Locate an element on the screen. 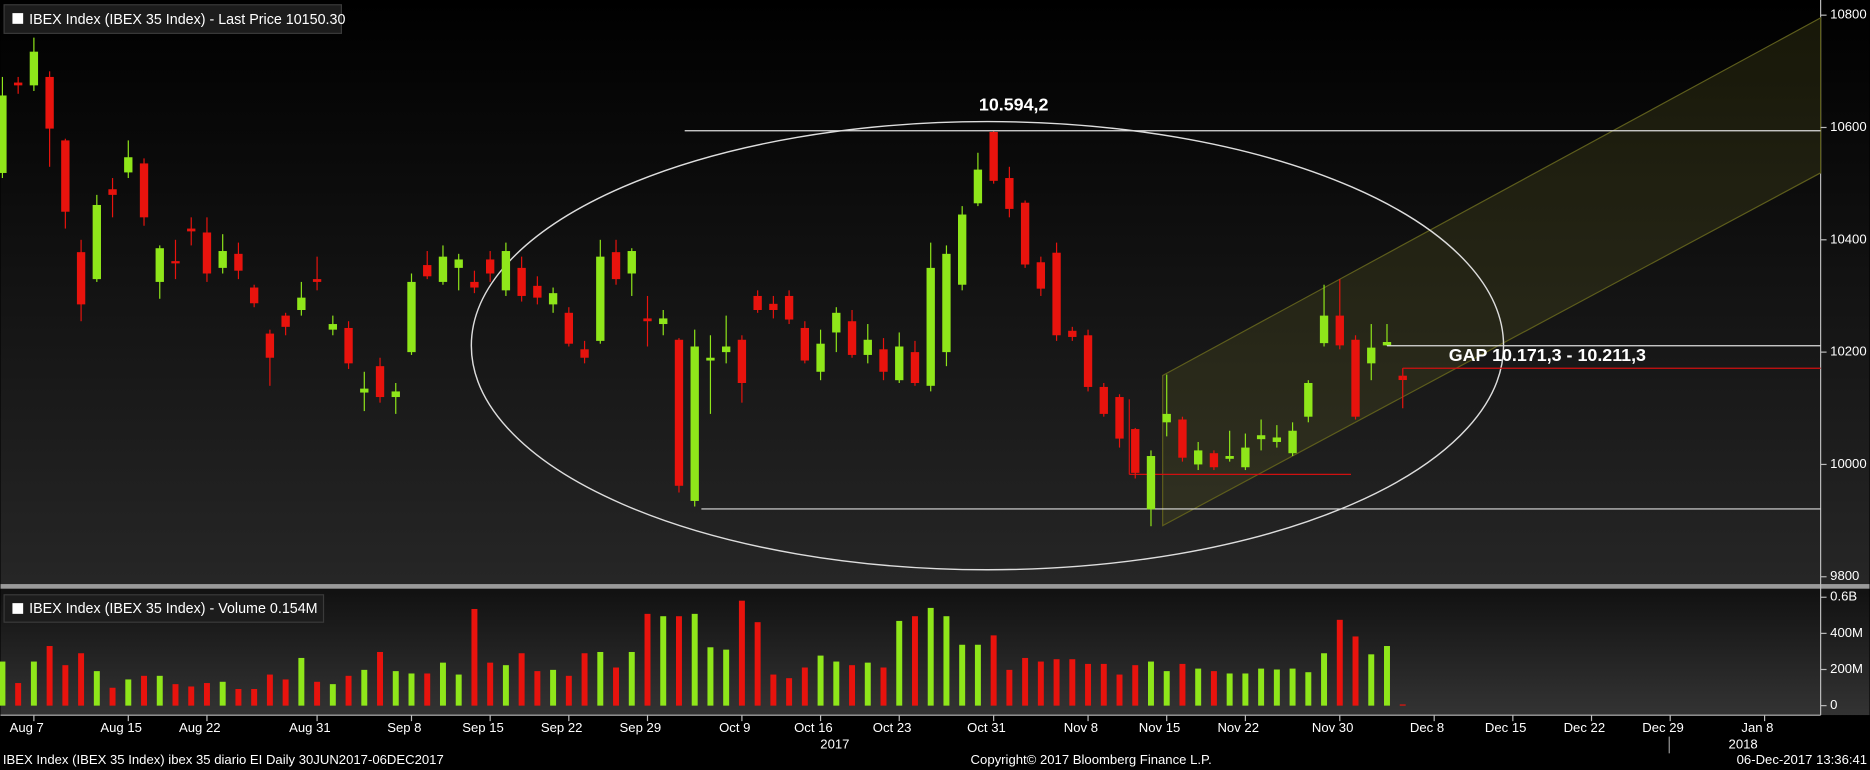 This screenshot has width=1870, height=770. x-tick-label: Dec 29 is located at coordinates (1663, 727).